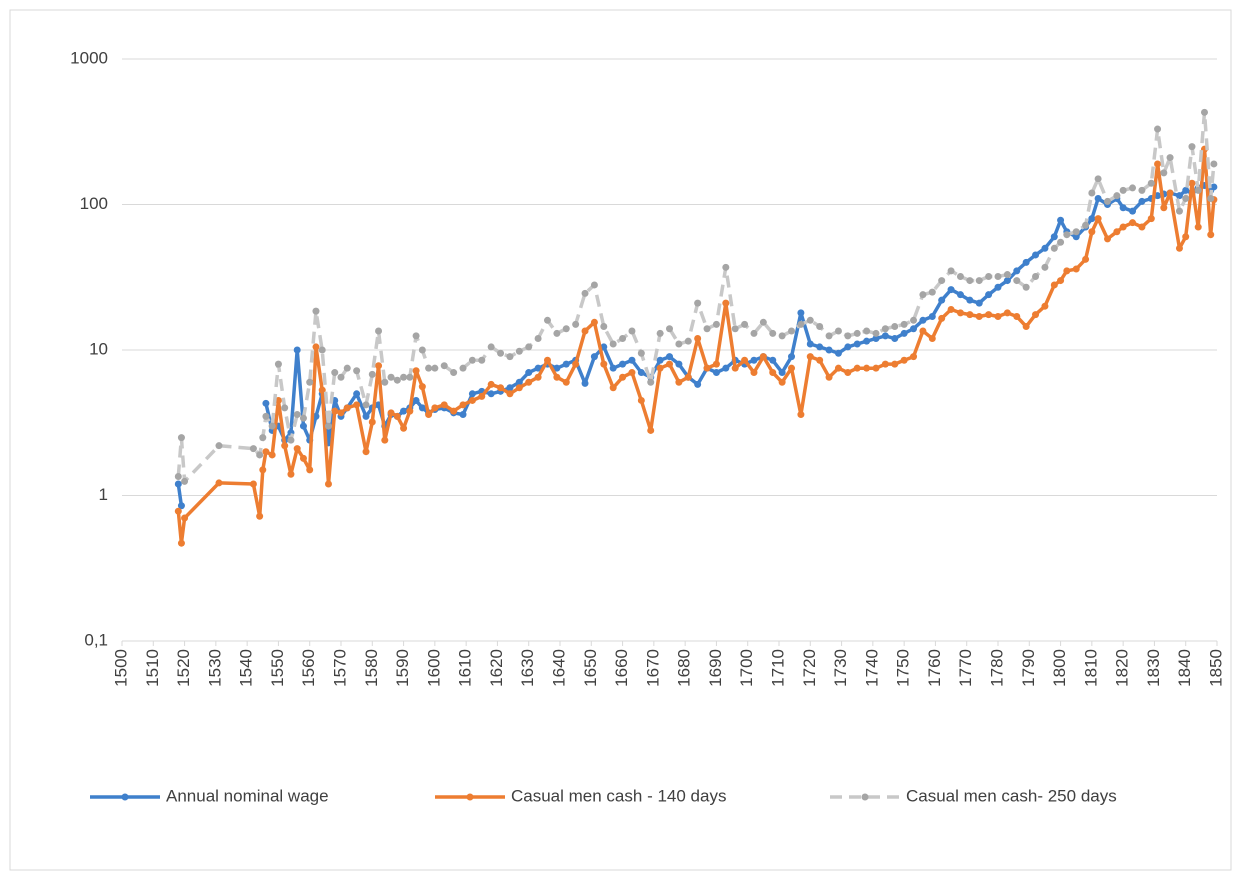 The image size is (1241, 874). I want to click on x-tick-label: 1740, so click(871, 668).